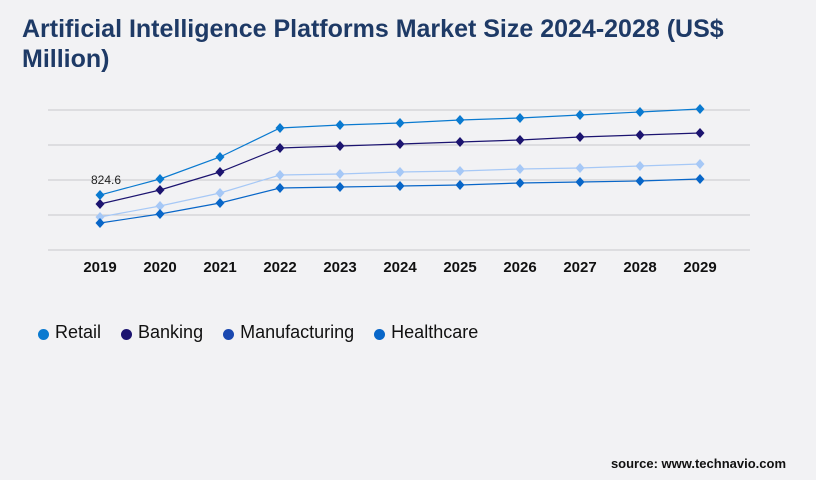 This screenshot has height=480, width=816. Describe the element at coordinates (159, 267) in the screenshot. I see `x-tick-label: 2020` at that location.